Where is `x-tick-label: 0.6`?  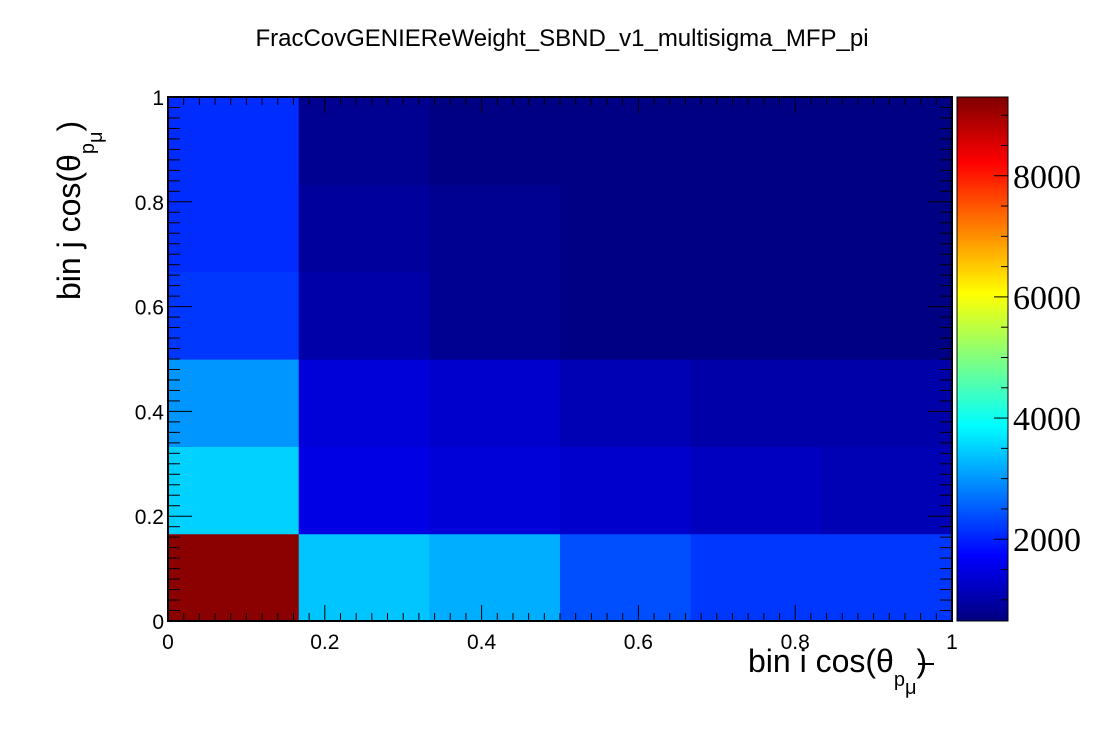
x-tick-label: 0.6 is located at coordinates (638, 642).